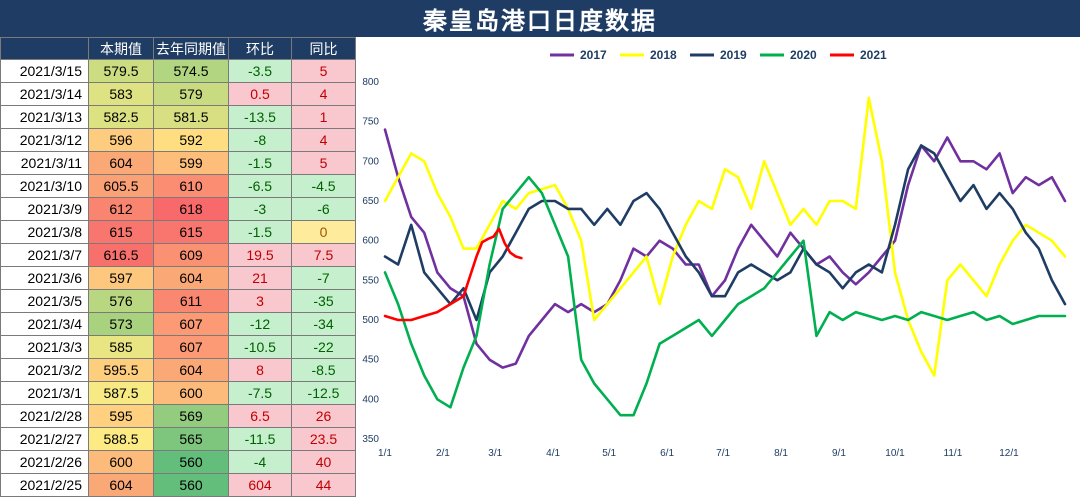 Image resolution: width=1080 pixels, height=497 pixels. I want to click on y-tick-label: 800, so click(370, 82).